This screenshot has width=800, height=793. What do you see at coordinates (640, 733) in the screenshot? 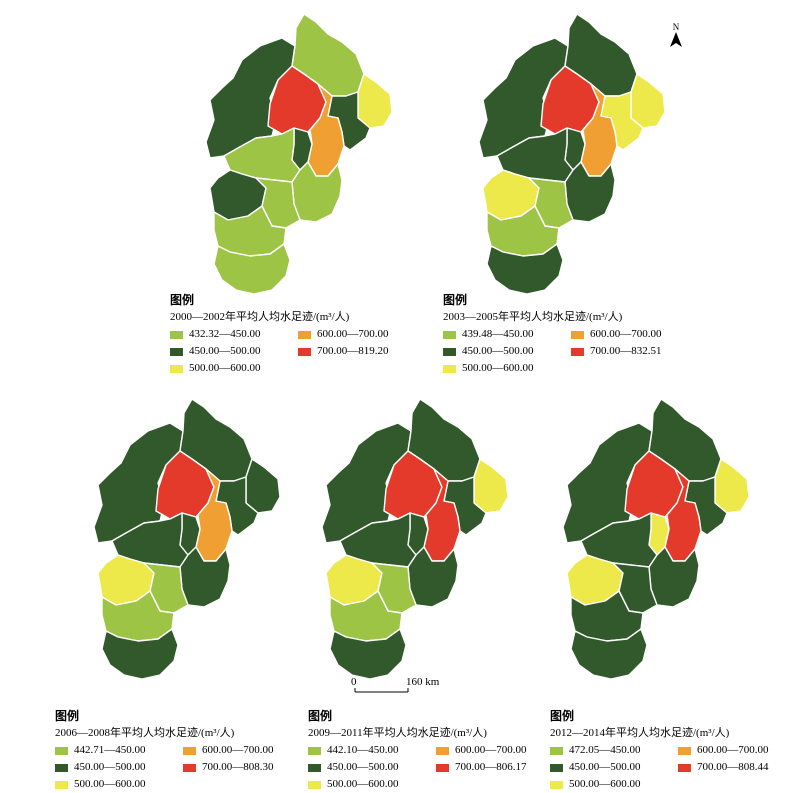
I see `legend-subtitle: 2012—2014年平均人均水足迹/(m³/人)` at bounding box center [640, 733].